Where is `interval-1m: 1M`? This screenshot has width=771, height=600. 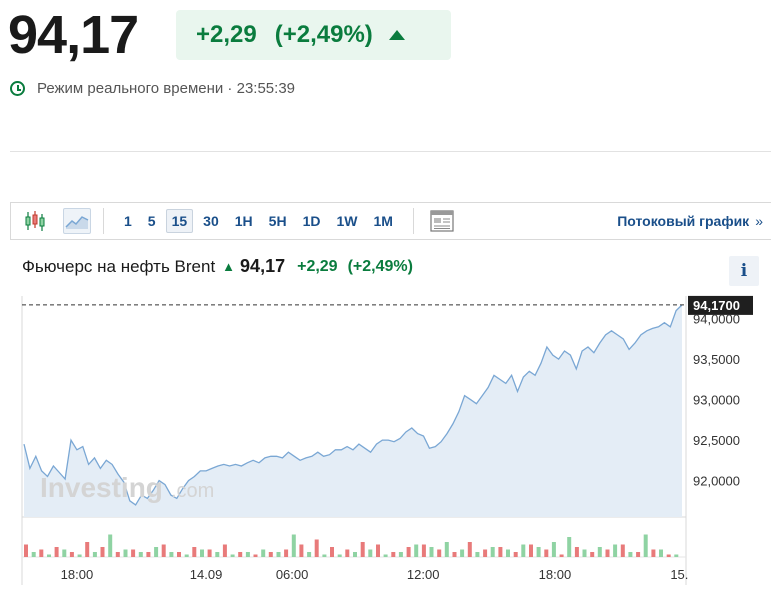
interval-1m: 1M is located at coordinates (383, 221).